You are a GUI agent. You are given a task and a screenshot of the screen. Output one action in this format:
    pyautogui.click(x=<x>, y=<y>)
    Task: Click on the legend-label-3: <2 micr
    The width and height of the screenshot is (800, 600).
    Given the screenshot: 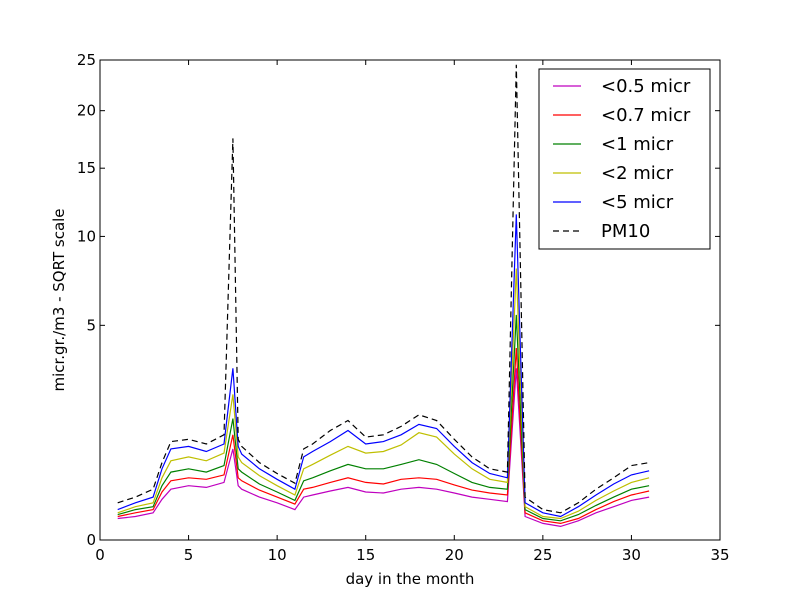 What is the action you would take?
    pyautogui.click(x=637, y=173)
    